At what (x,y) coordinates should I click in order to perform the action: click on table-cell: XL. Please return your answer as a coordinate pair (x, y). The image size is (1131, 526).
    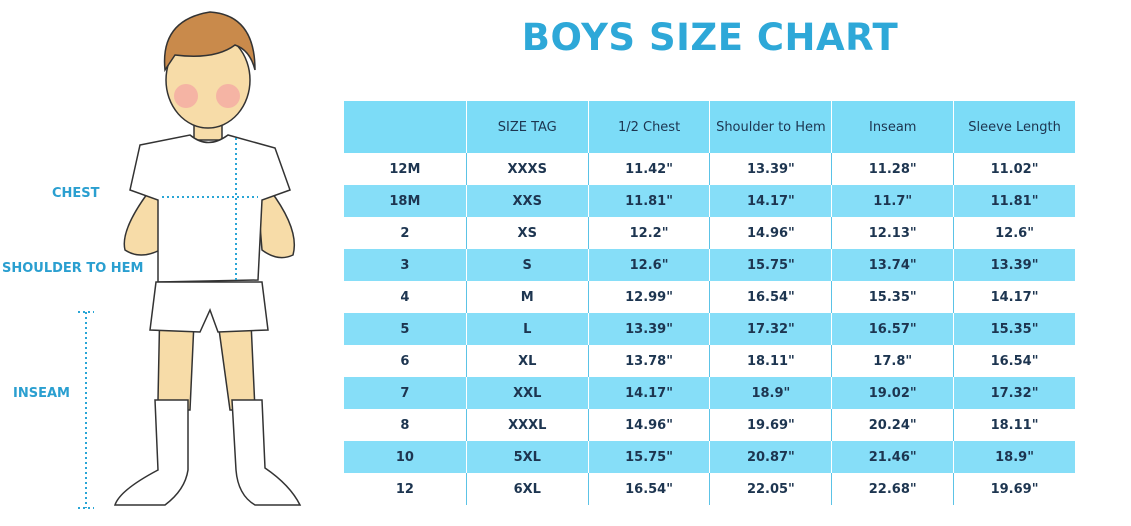
    Looking at the image, I should click on (526, 361).